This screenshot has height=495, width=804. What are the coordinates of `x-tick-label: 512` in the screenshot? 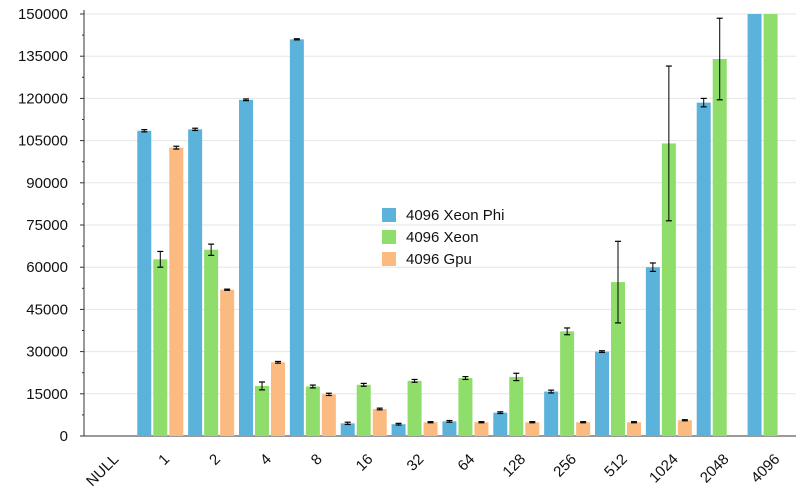 It's located at (616, 466).